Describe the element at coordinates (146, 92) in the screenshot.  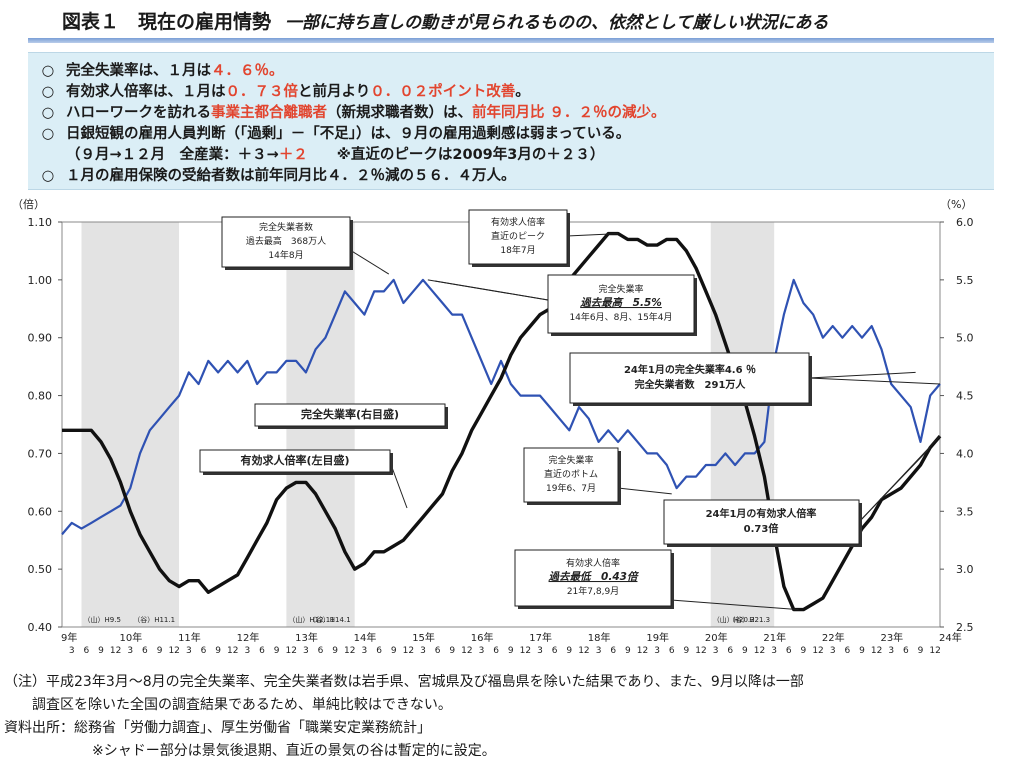
I see `summary-text: 有効求人倍率は、１月は` at that location.